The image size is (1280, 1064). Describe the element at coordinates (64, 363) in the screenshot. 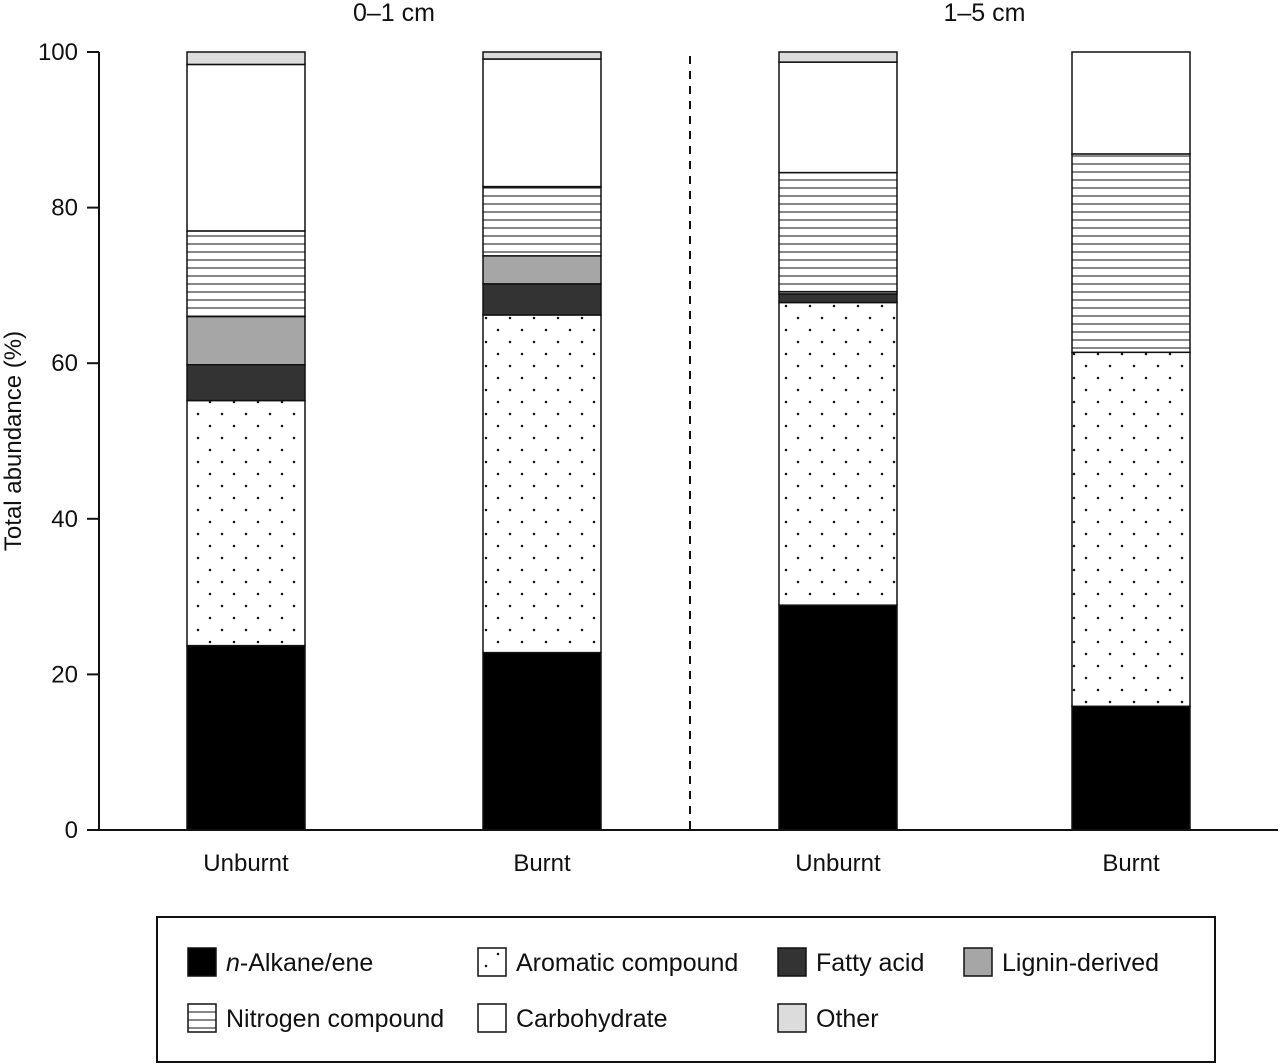

I see `y-tick-label: 60` at that location.